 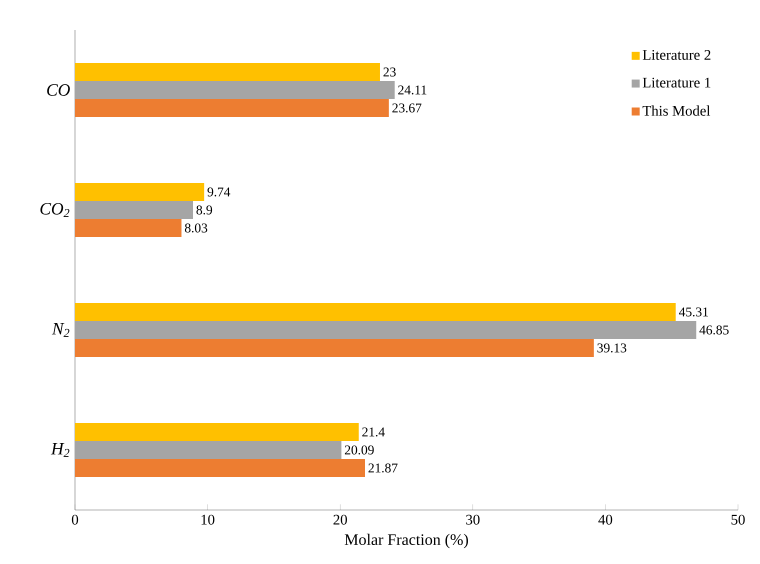 I want to click on data-label: 46.85, so click(x=714, y=330).